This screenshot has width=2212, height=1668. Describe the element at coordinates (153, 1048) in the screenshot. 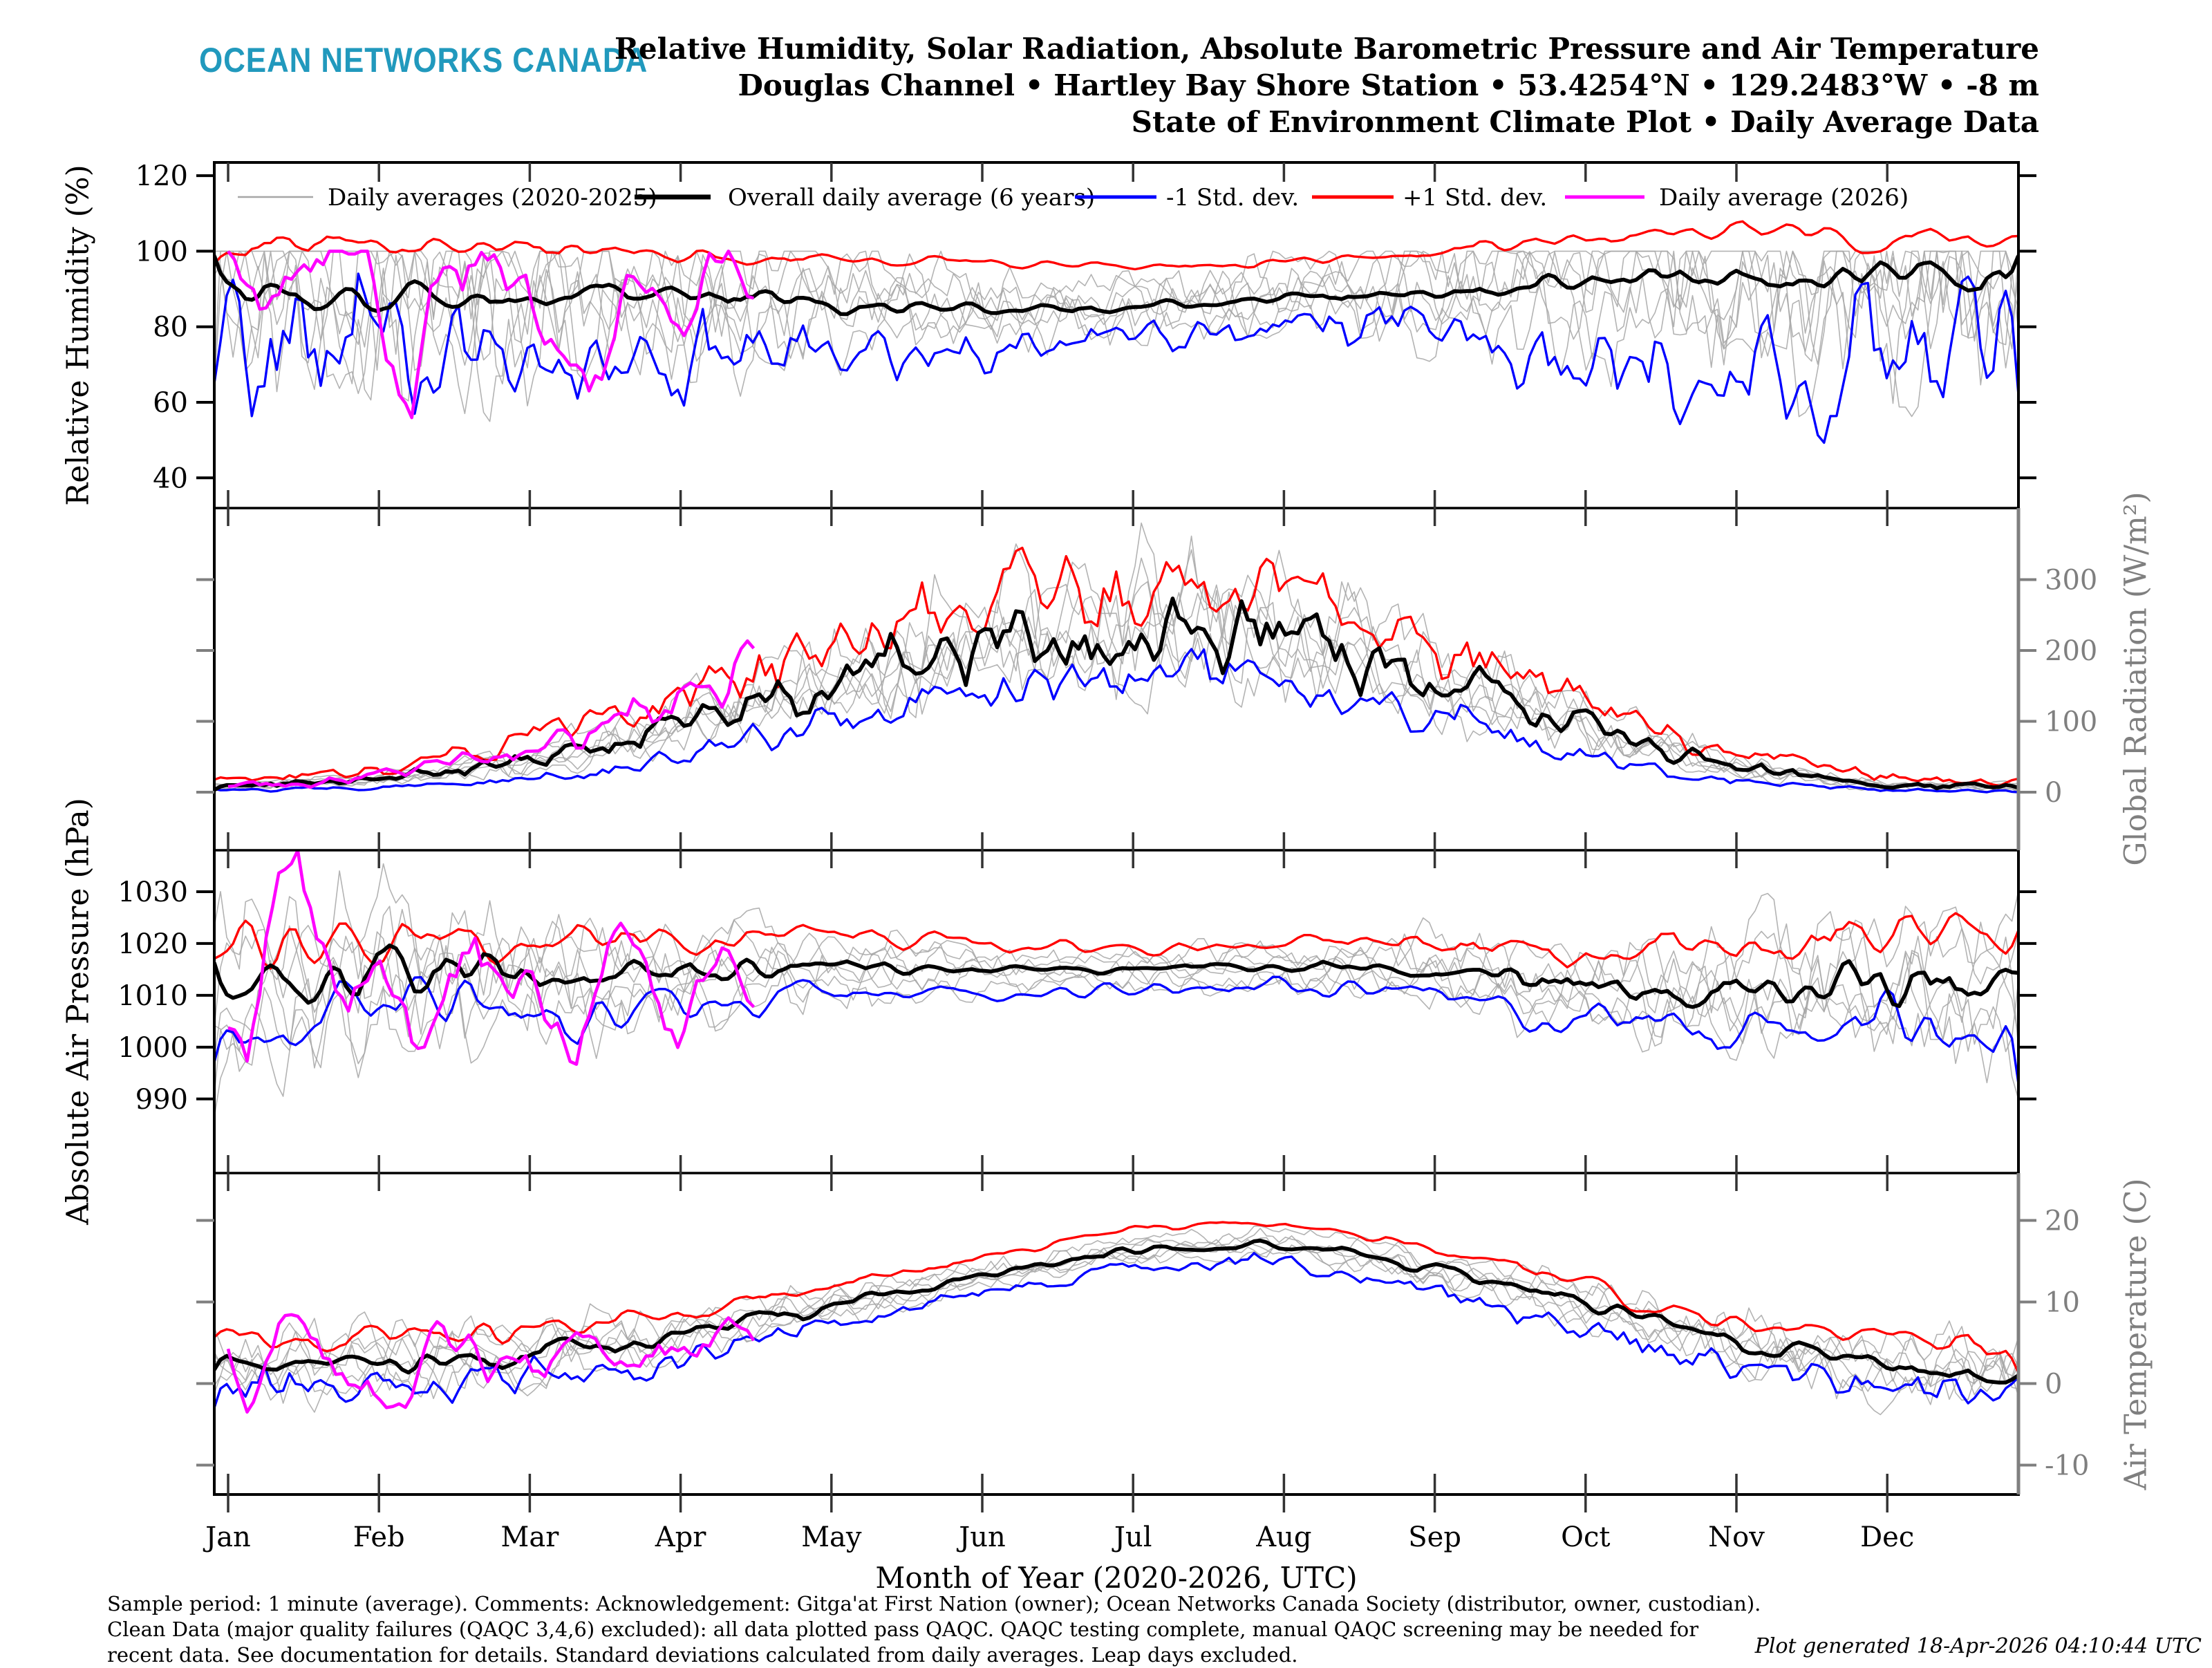

I see `y-tick-label: 1000` at that location.